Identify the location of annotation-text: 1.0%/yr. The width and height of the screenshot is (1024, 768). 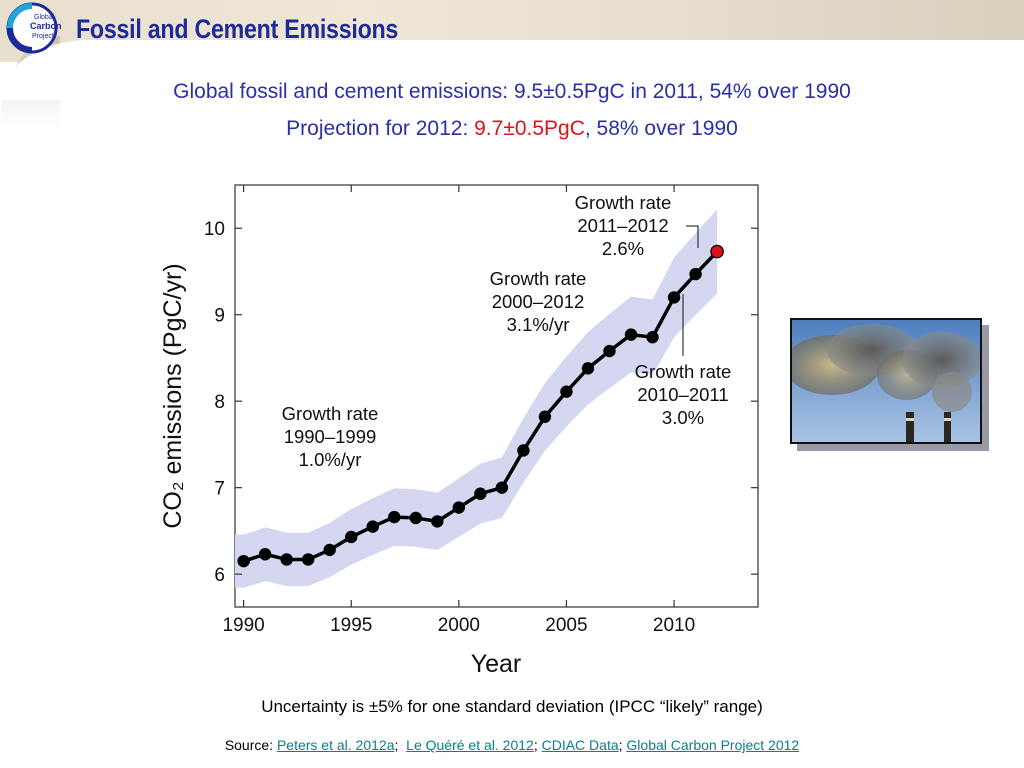
(330, 459).